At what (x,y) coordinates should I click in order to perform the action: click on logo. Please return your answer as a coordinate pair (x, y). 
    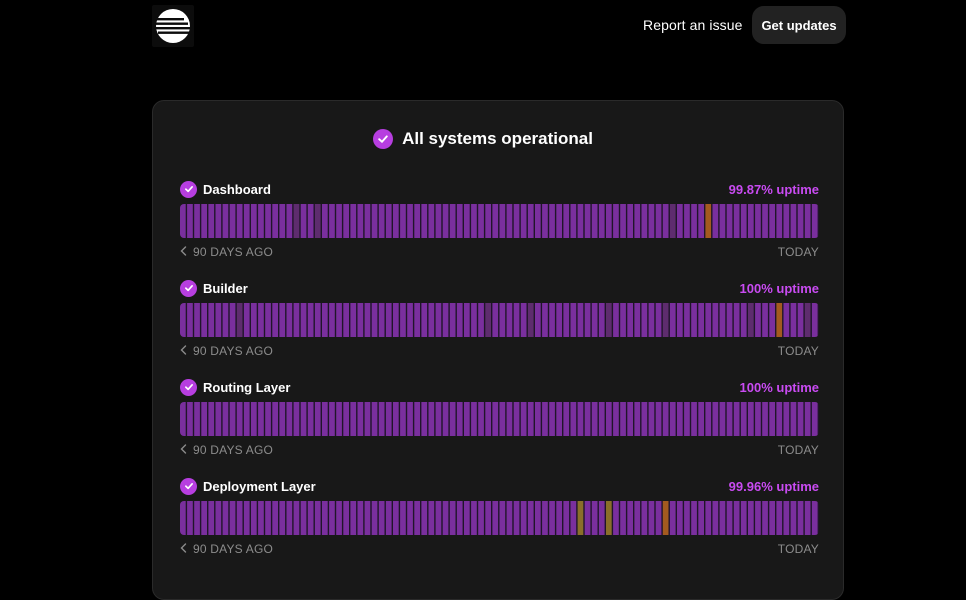
    Looking at the image, I should click on (173, 26).